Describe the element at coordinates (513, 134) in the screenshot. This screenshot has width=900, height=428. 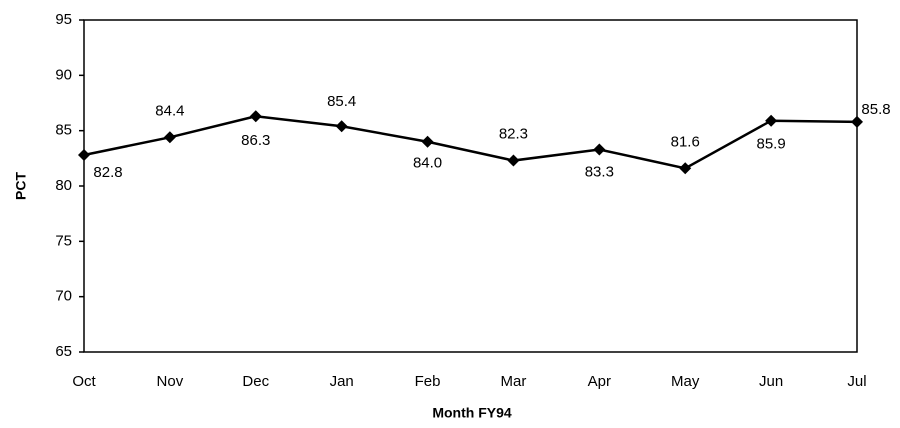
I see `data-label: 82.3` at that location.